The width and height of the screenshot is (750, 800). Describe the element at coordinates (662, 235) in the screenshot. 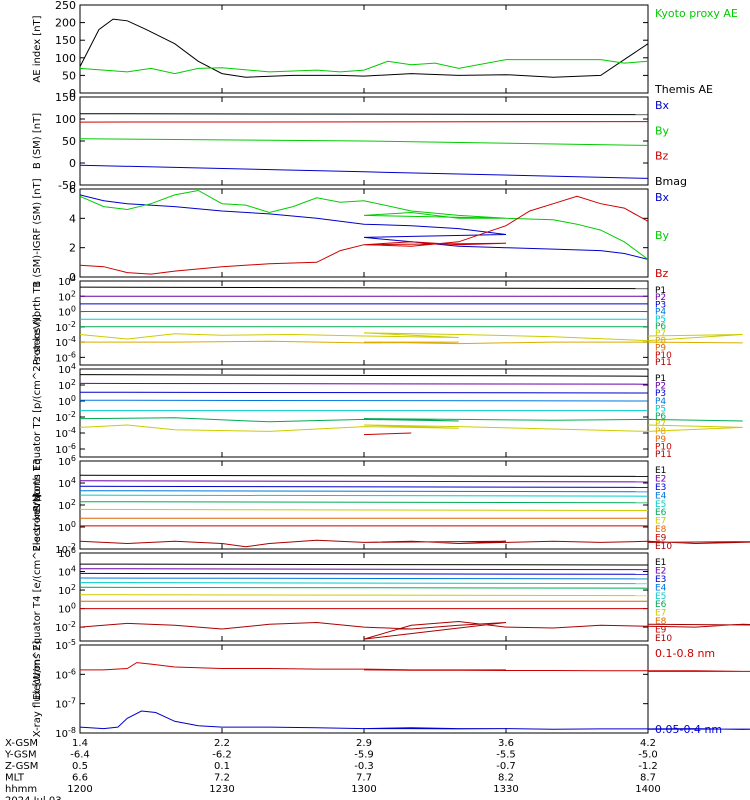

I see `legend-entry: By` at that location.